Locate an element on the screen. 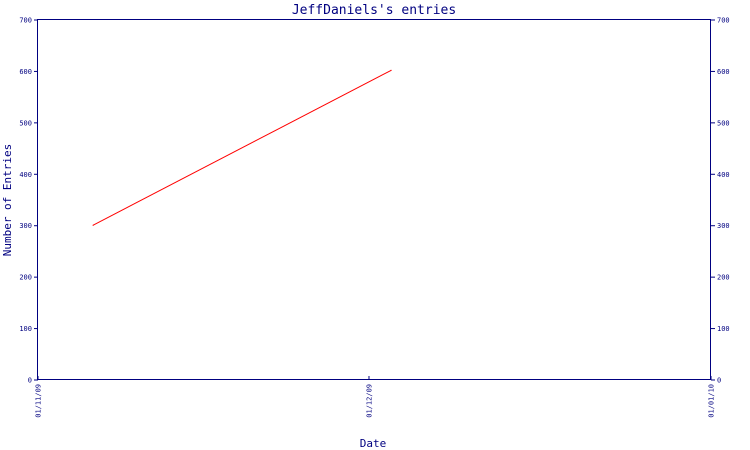  y-tick-label-left: 600 is located at coordinates (25, 72).